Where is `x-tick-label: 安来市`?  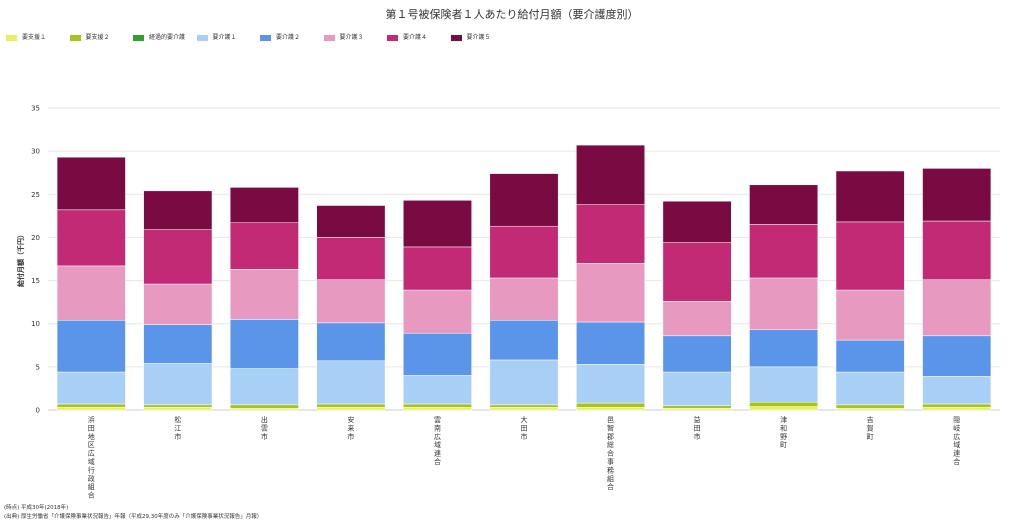
x-tick-label: 安来市 is located at coordinates (350, 428).